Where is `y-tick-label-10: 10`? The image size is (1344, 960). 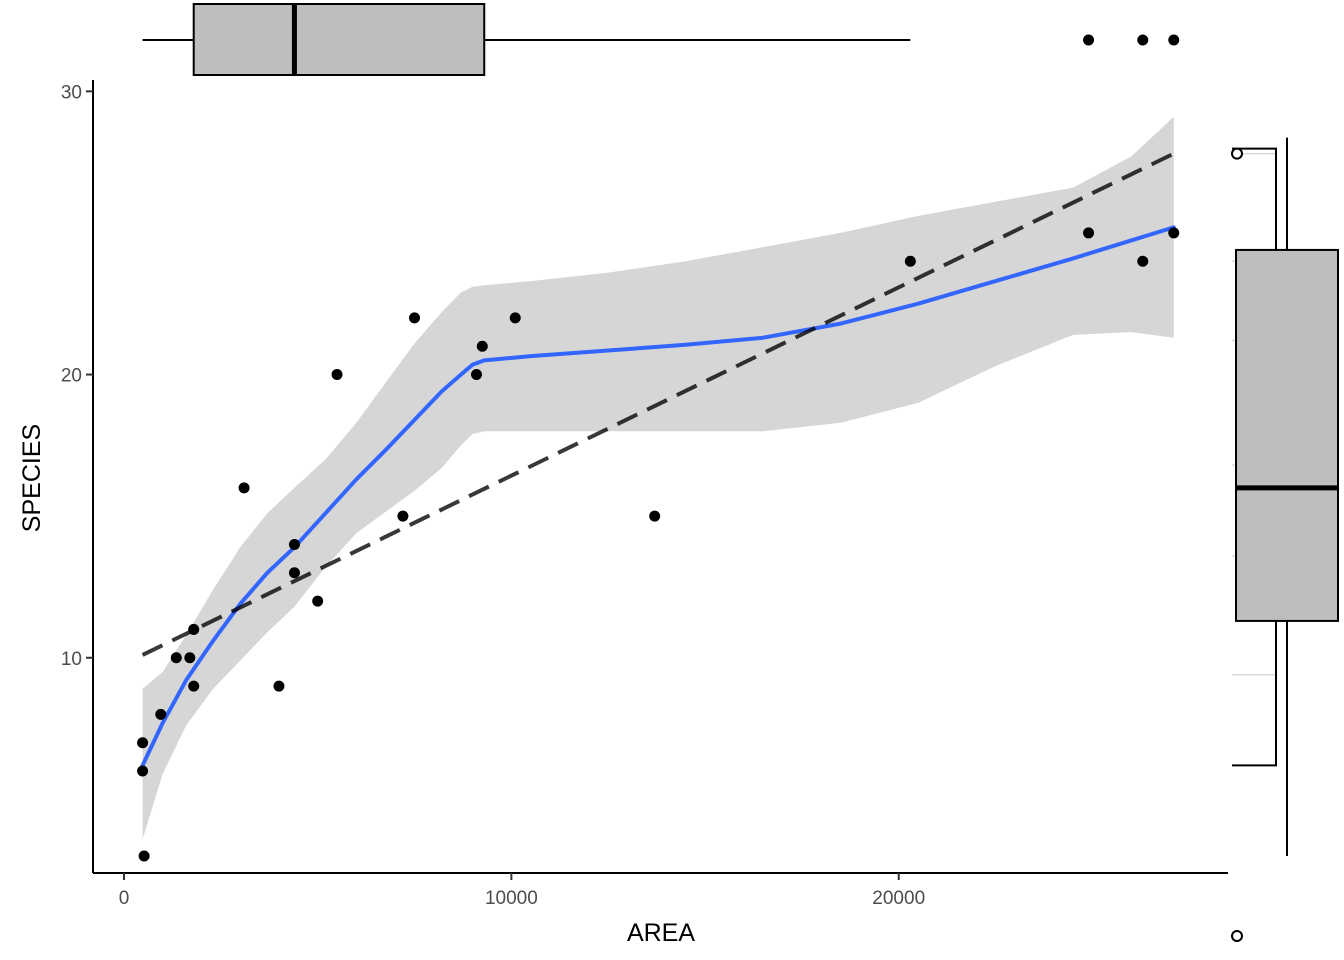 y-tick-label-10: 10 is located at coordinates (71, 659).